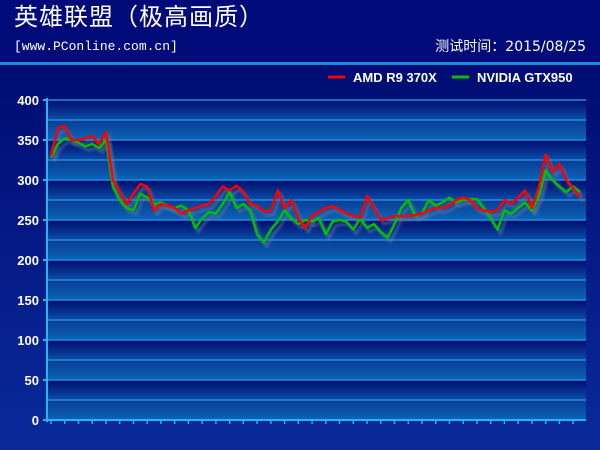 The image size is (600, 450). What do you see at coordinates (139, 17) in the screenshot?
I see `chart-title: 英雄联盟（极高画质）` at bounding box center [139, 17].